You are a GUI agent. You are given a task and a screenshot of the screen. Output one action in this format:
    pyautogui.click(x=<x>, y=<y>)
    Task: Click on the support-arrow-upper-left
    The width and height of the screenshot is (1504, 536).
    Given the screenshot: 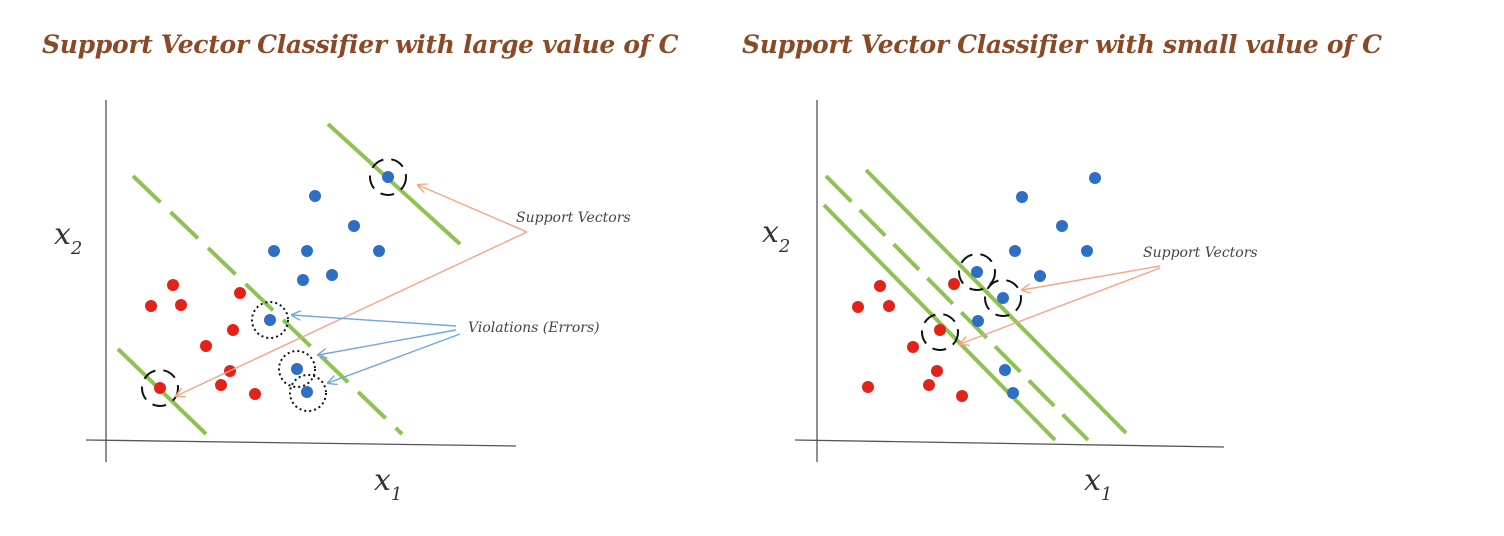 What is the action you would take?
    pyautogui.click(x=473, y=209)
    